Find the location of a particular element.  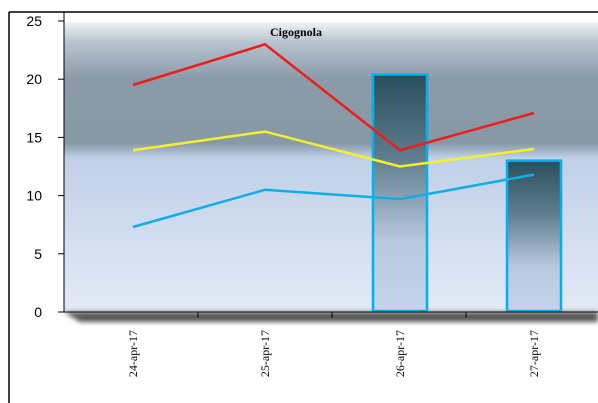

plot-floor-shadow is located at coordinates (331, 317).